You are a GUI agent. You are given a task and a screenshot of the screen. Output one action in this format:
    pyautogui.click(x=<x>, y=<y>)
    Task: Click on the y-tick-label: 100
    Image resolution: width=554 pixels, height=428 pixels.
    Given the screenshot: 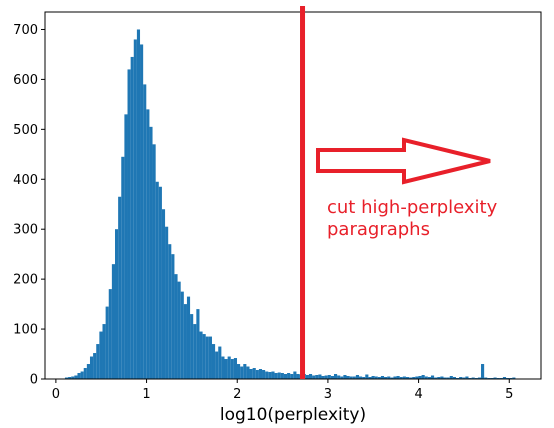 What is the action you would take?
    pyautogui.click(x=25, y=330)
    